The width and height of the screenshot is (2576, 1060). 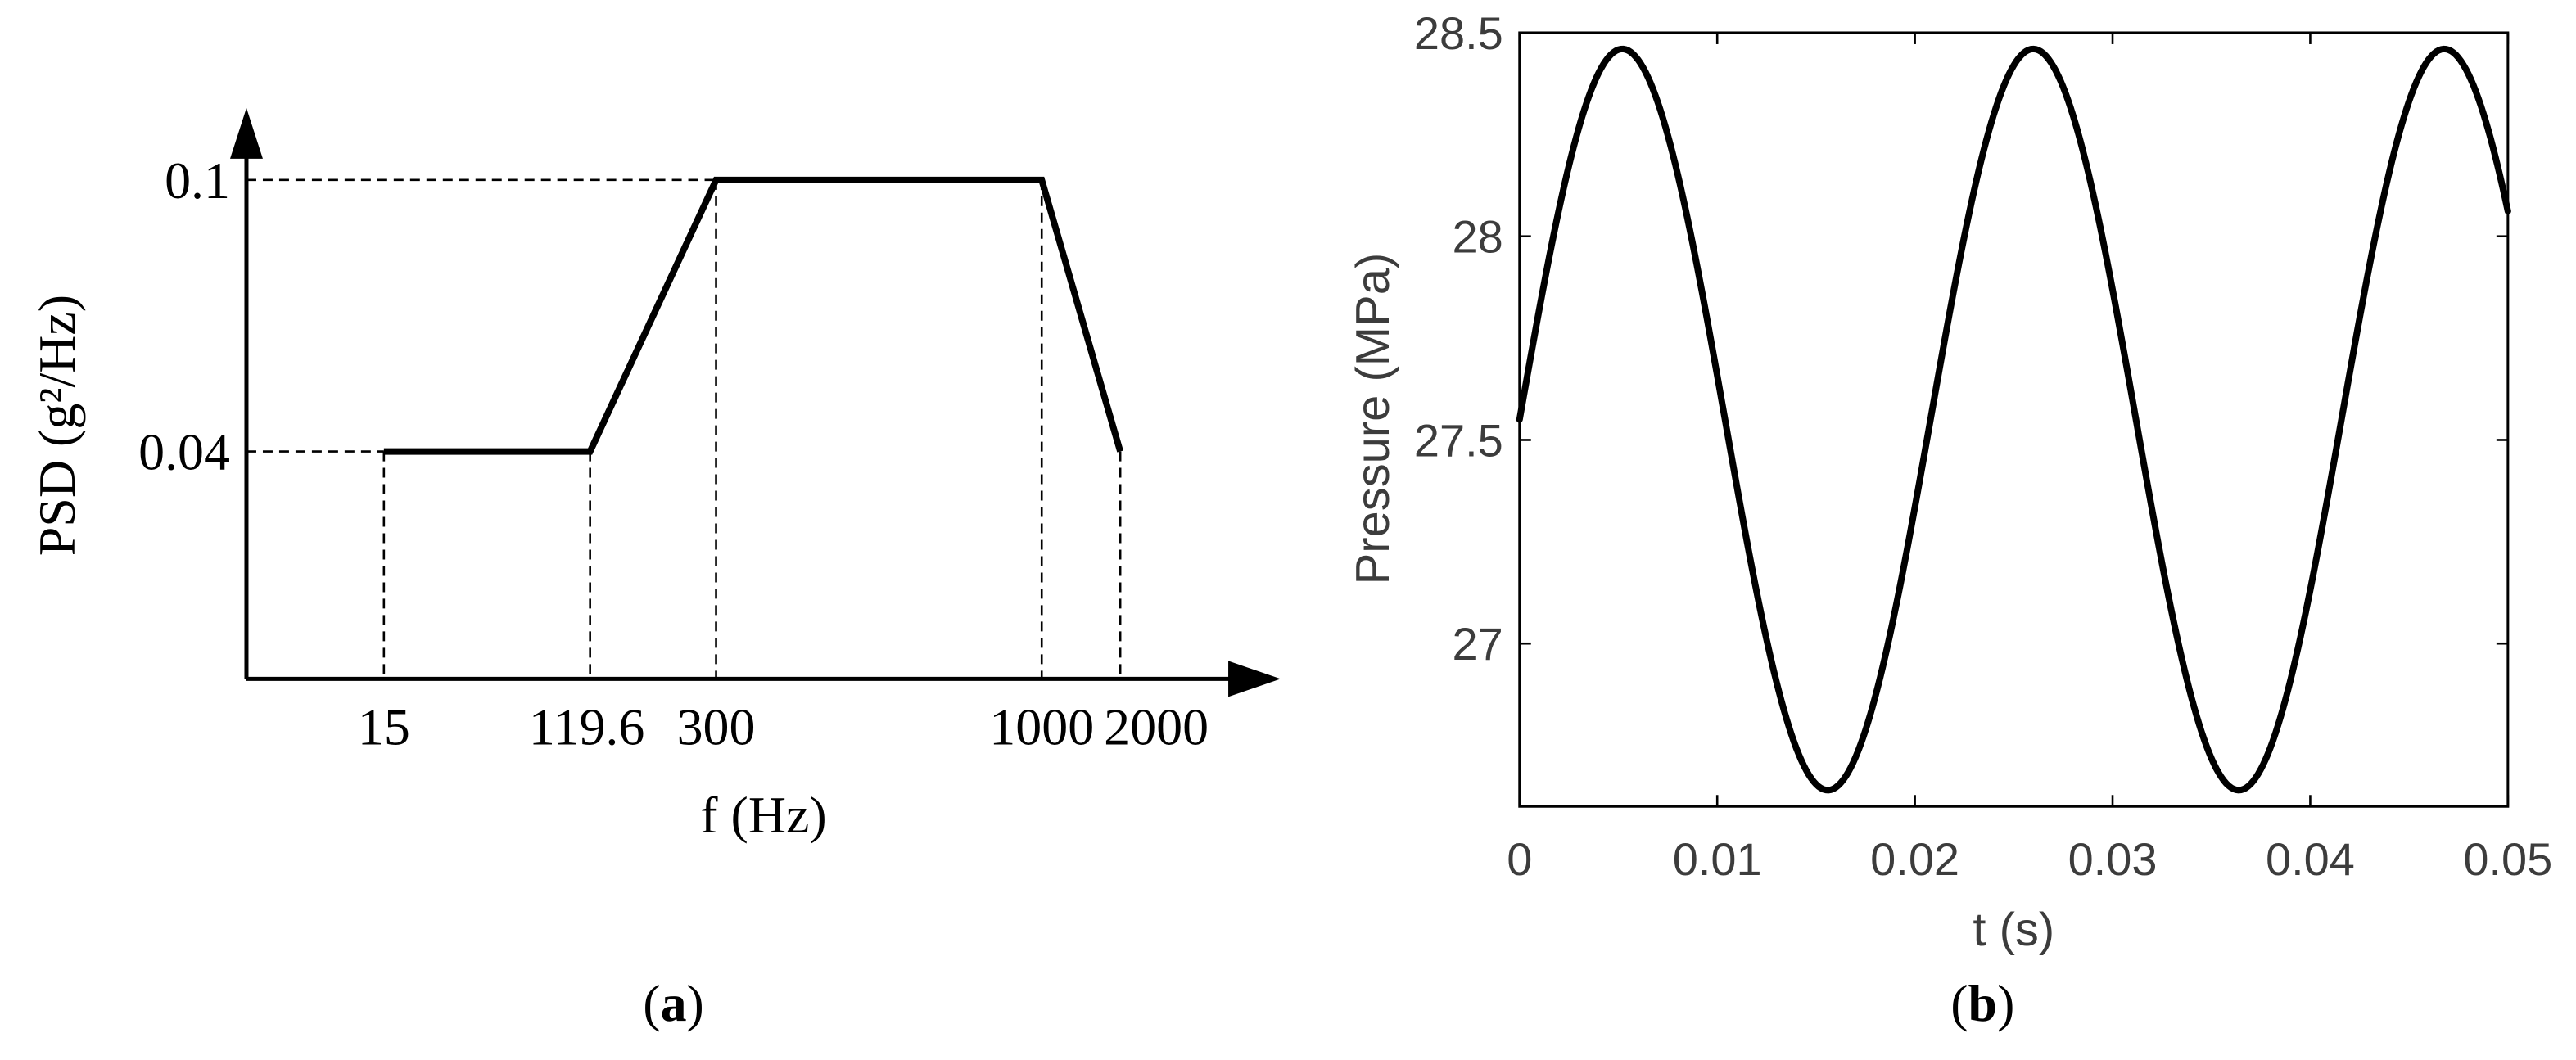 I want to click on panel-label-a: (a), so click(x=673, y=1003).